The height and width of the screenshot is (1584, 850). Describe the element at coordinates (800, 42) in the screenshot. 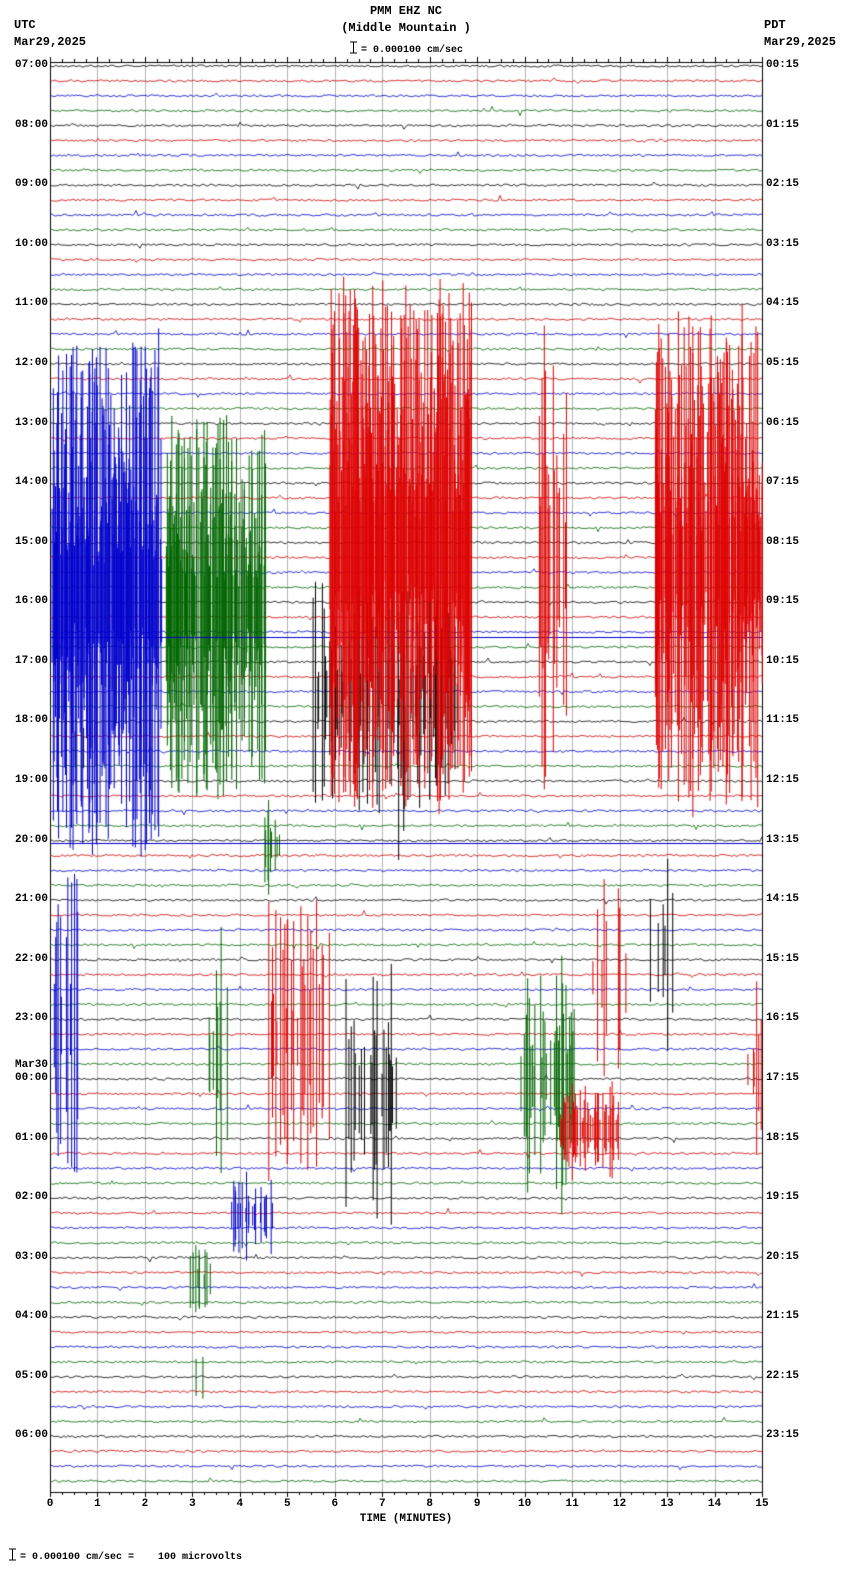

I see `right-date: Mar29,2025` at that location.